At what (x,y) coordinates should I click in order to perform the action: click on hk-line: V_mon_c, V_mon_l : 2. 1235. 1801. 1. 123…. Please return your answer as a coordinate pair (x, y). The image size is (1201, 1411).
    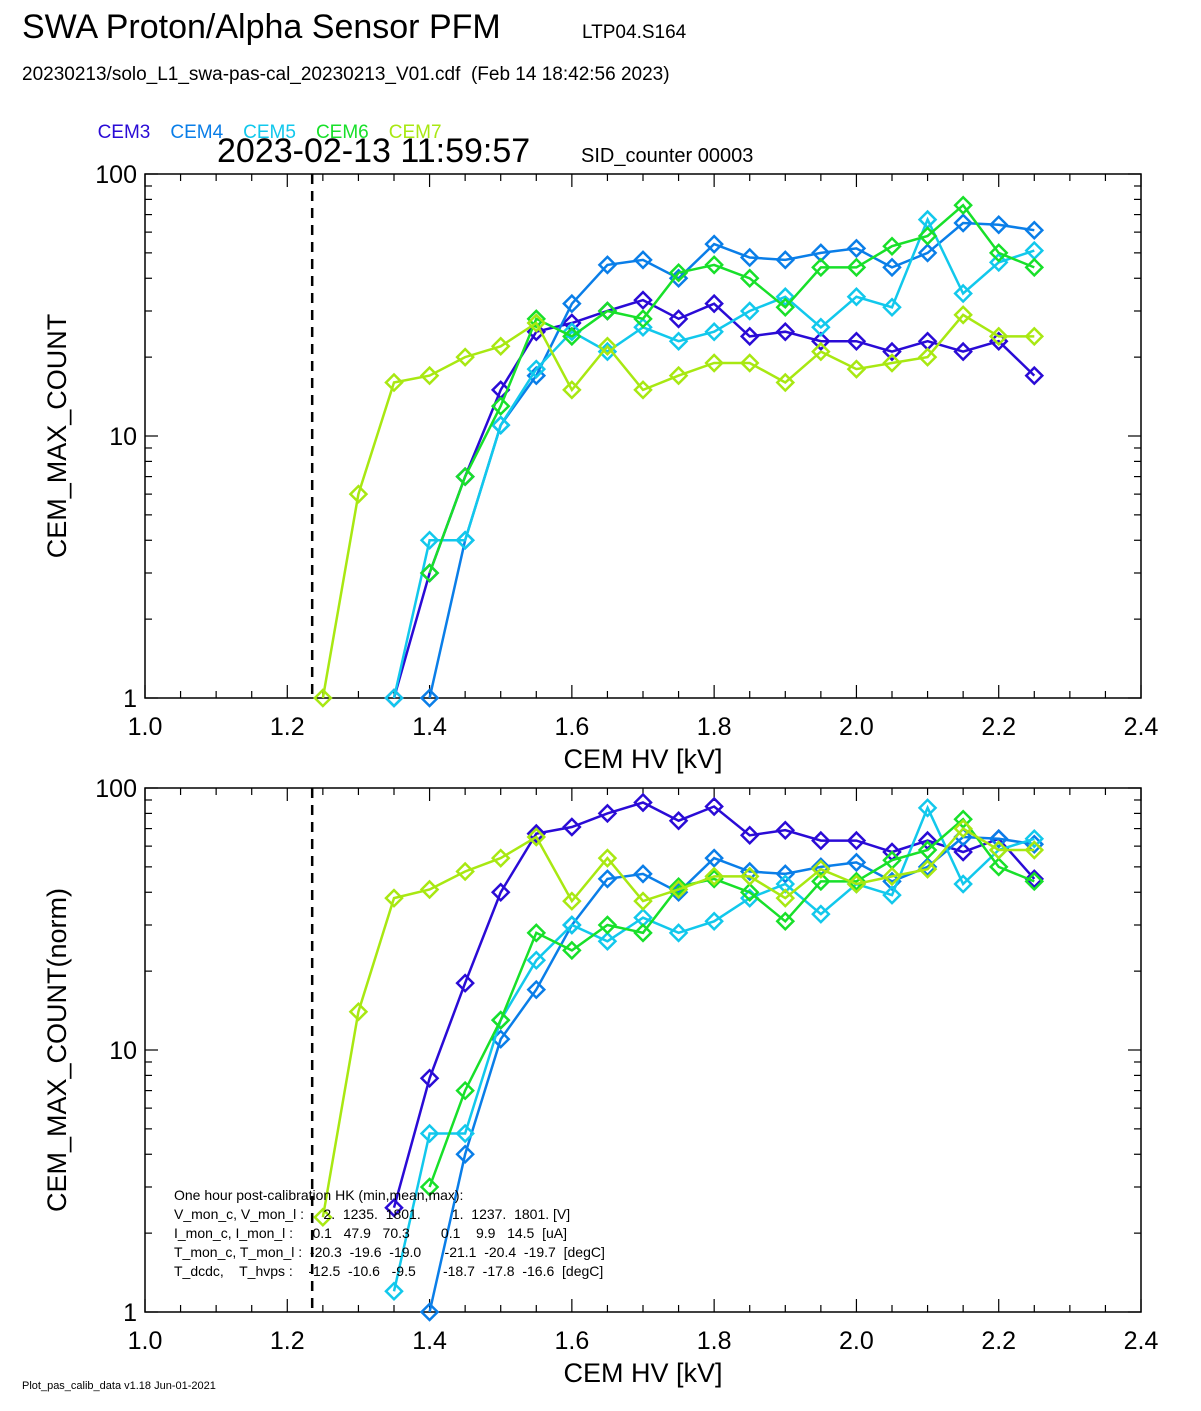
    Looking at the image, I should click on (372, 1214).